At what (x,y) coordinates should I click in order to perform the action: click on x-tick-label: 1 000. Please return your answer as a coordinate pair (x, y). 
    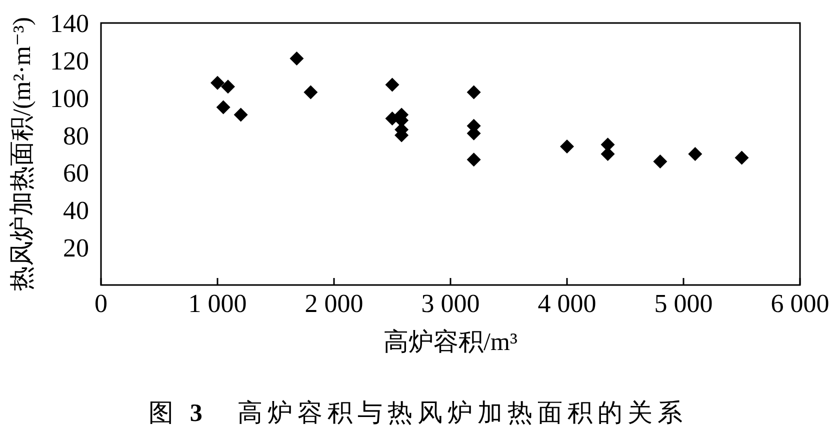
    Looking at the image, I should click on (217, 303).